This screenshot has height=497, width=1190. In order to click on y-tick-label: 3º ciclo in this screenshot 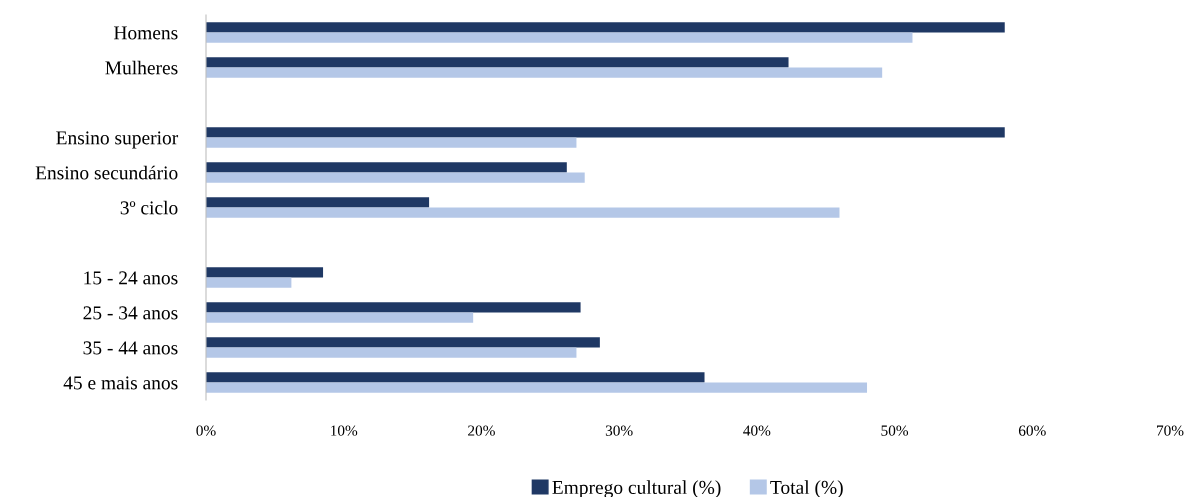, I will do `click(149, 207)`.